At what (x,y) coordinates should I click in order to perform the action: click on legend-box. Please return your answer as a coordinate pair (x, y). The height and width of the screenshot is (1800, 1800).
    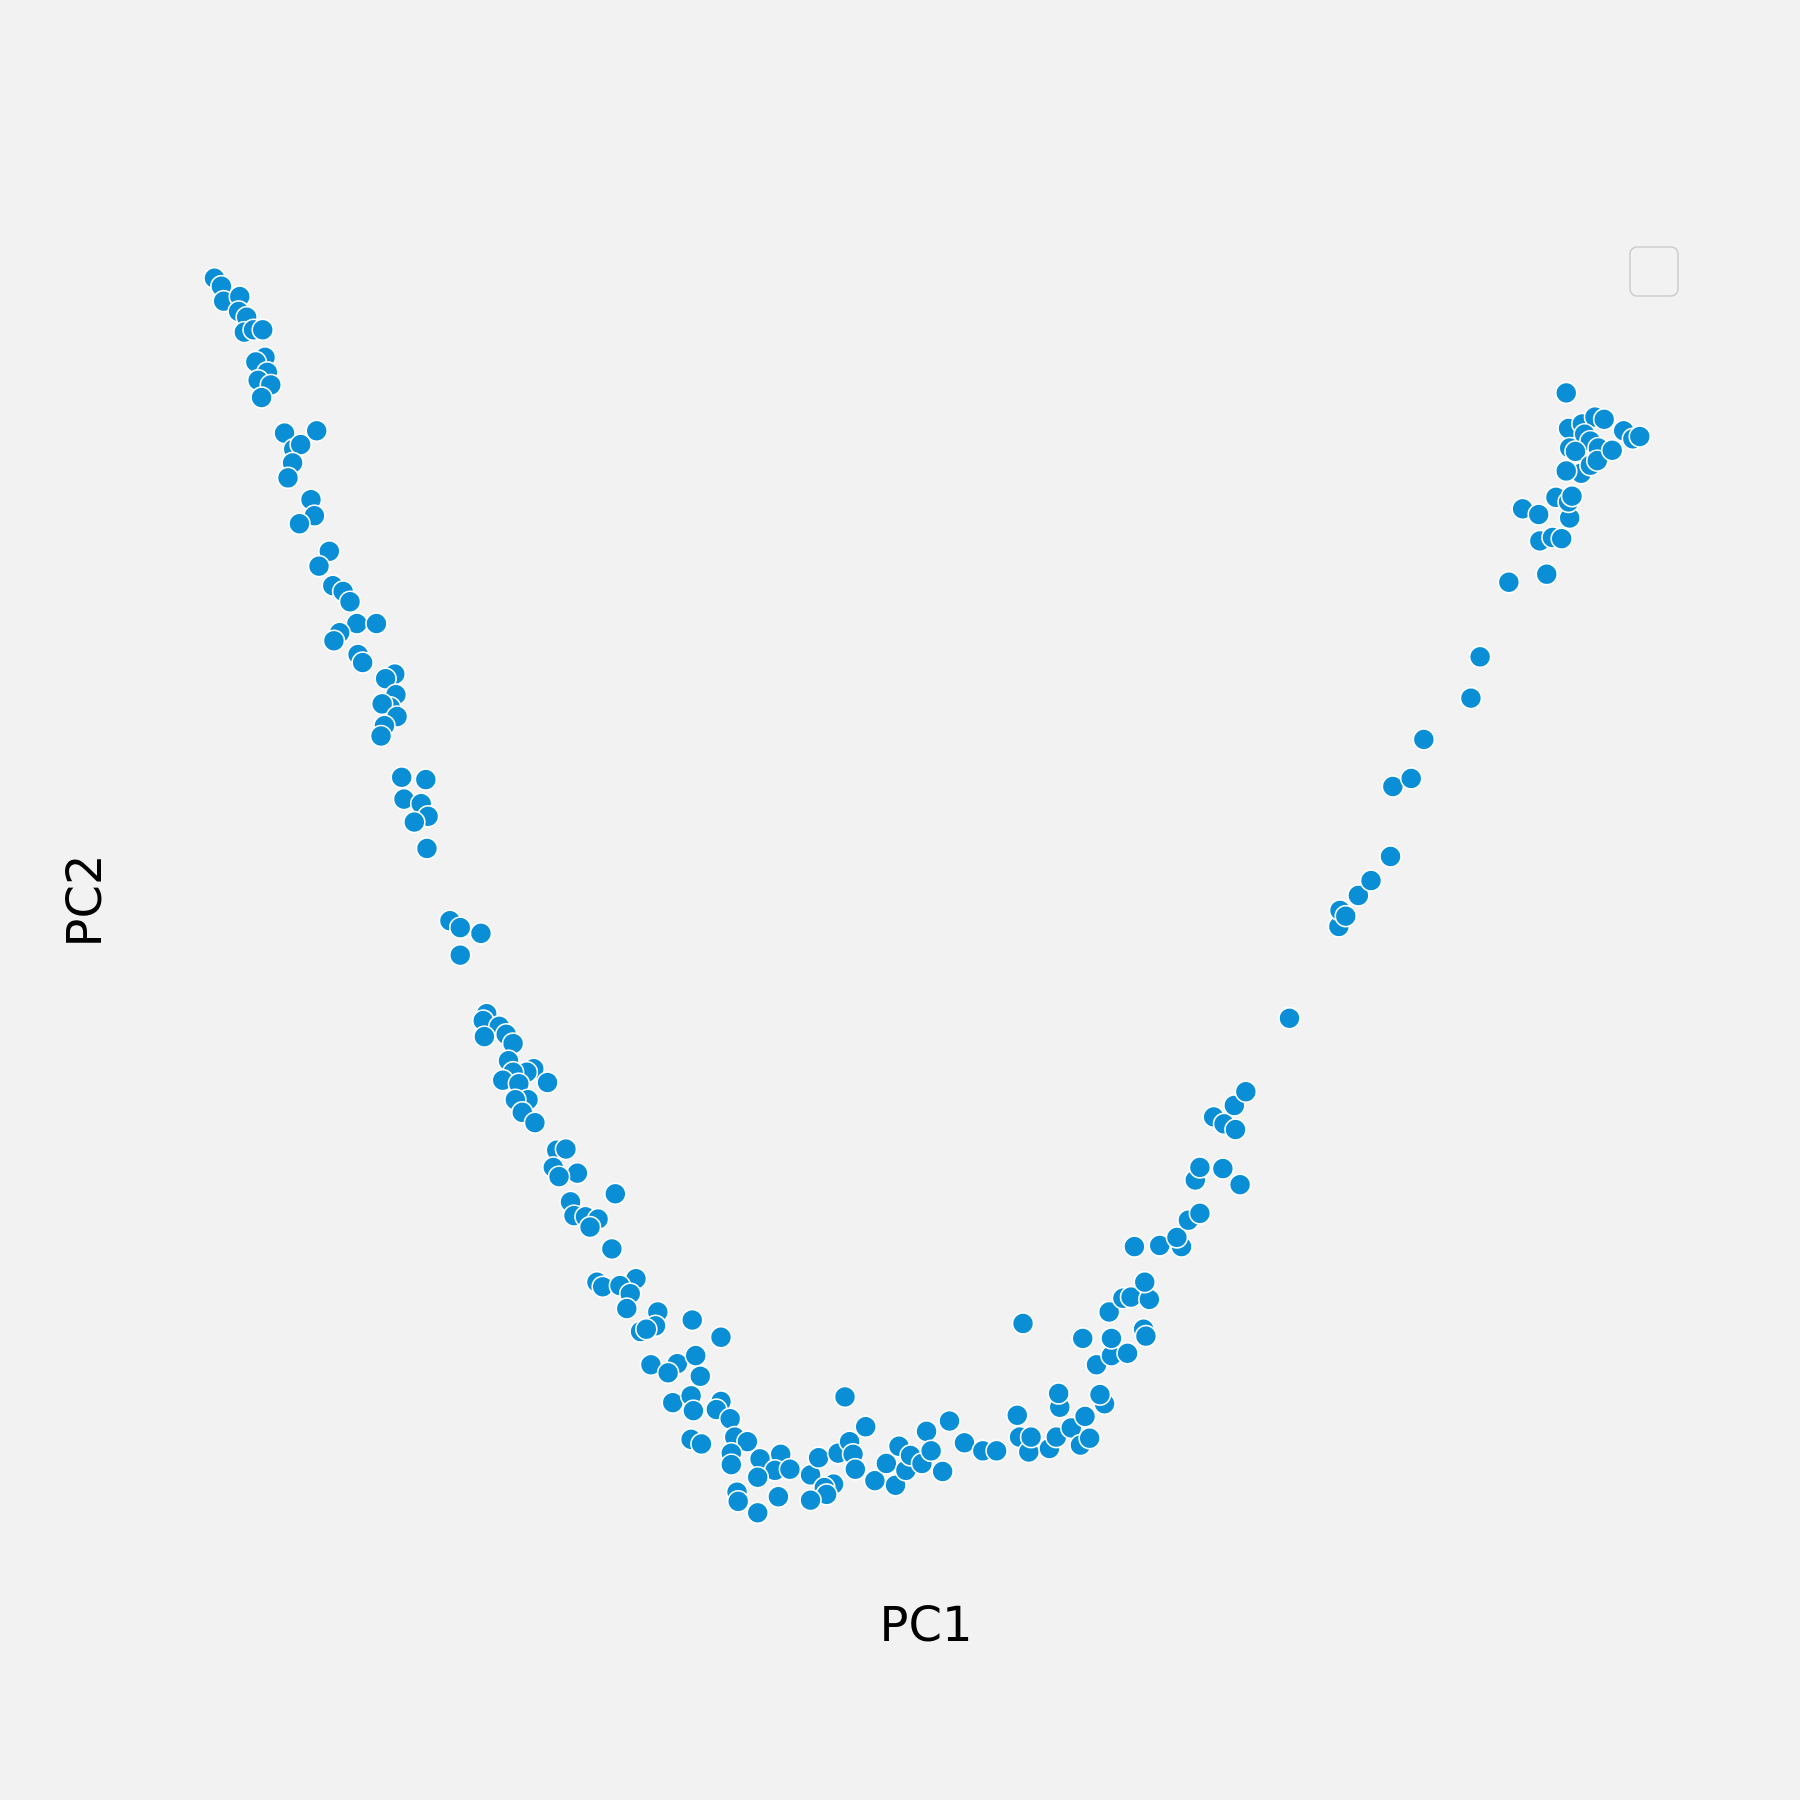
    Looking at the image, I should click on (1654, 271).